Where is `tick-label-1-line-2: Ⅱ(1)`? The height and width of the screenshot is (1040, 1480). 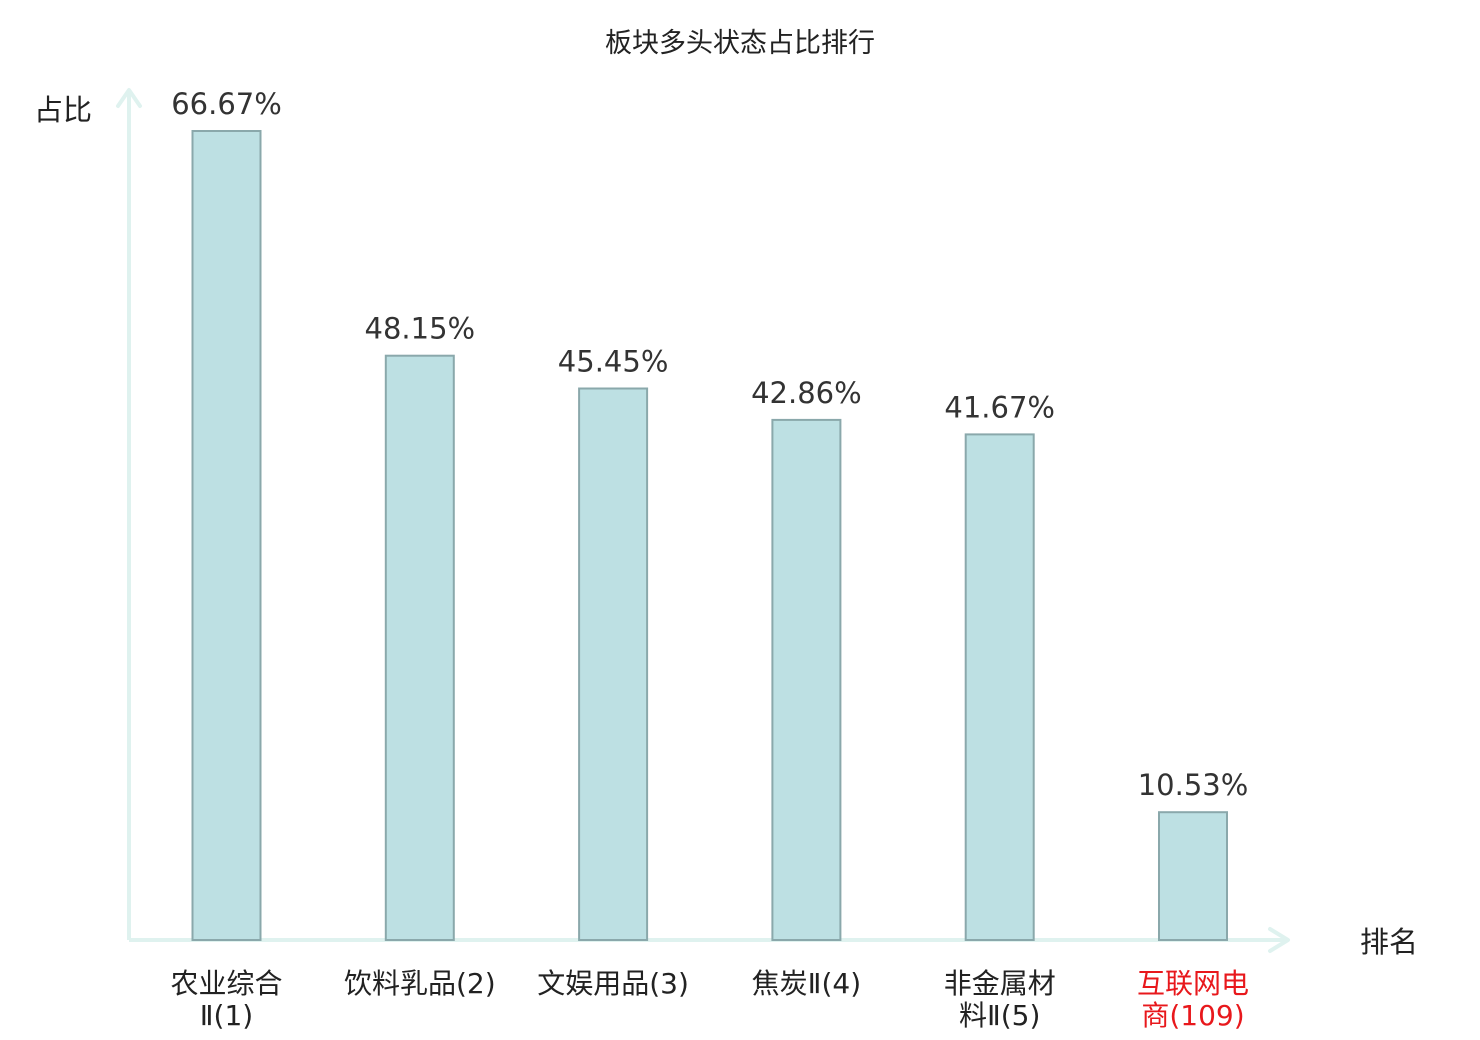 tick-label-1-line-2: Ⅱ(1) is located at coordinates (226, 1015).